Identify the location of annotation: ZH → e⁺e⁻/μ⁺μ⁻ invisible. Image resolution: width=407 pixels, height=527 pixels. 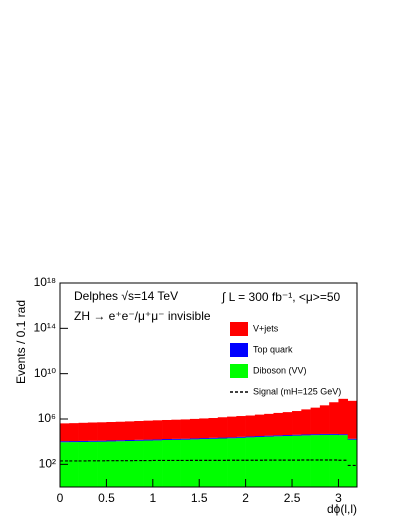
(142, 316).